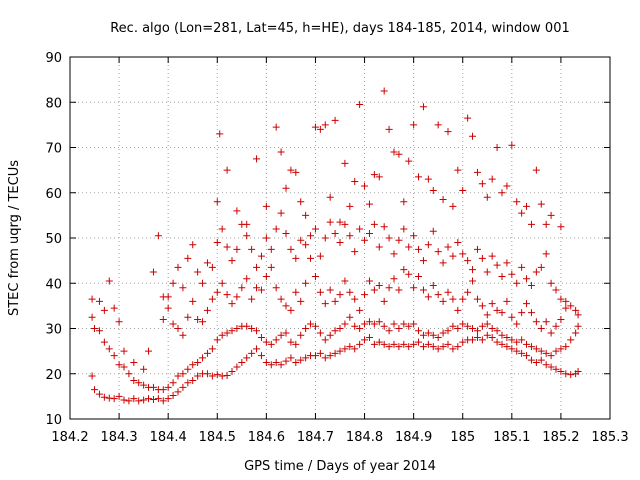 The width and height of the screenshot is (640, 480). What do you see at coordinates (118, 437) in the screenshot?
I see `x-tick-label: 184.3` at bounding box center [118, 437].